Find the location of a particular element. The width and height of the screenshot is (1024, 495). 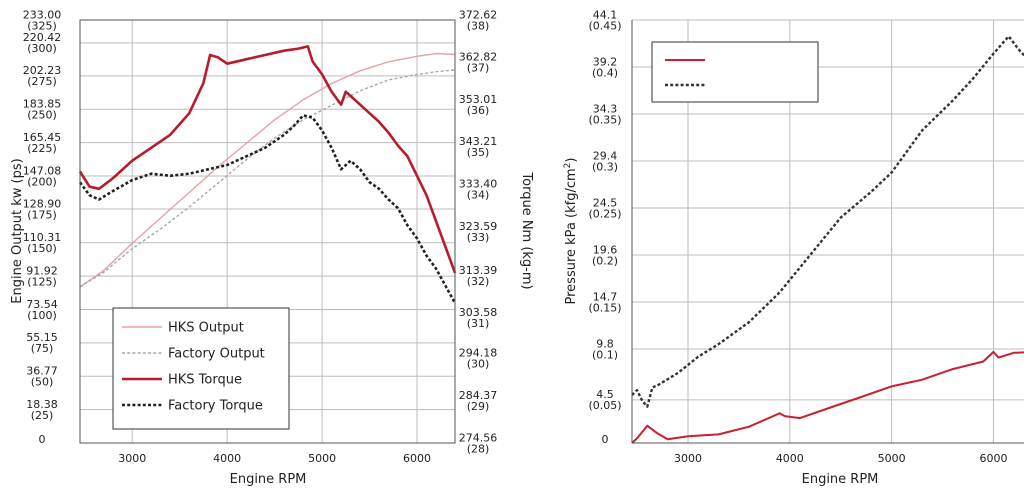

chart2-y-tick-label: 44.1 (0.45) is located at coordinates (604, 20).